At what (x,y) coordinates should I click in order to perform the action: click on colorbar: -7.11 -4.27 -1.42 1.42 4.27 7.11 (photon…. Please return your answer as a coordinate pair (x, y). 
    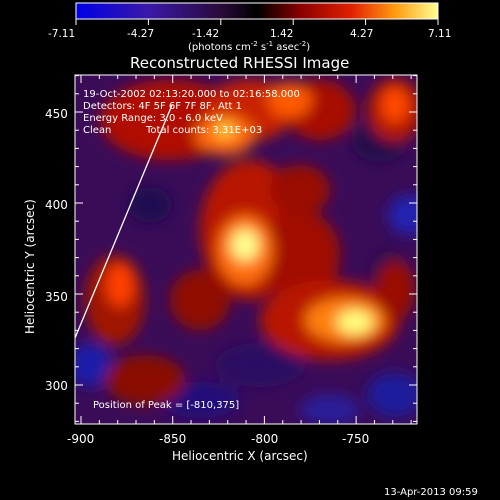
    Looking at the image, I should click on (249, 27).